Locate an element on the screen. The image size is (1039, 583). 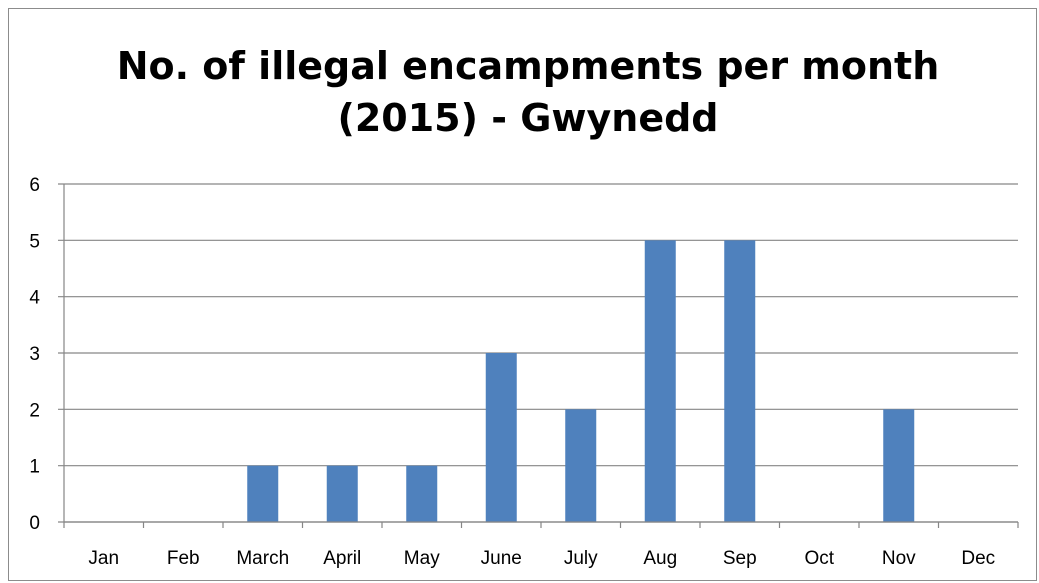
y-tick-label-3: 3 is located at coordinates (34, 354).